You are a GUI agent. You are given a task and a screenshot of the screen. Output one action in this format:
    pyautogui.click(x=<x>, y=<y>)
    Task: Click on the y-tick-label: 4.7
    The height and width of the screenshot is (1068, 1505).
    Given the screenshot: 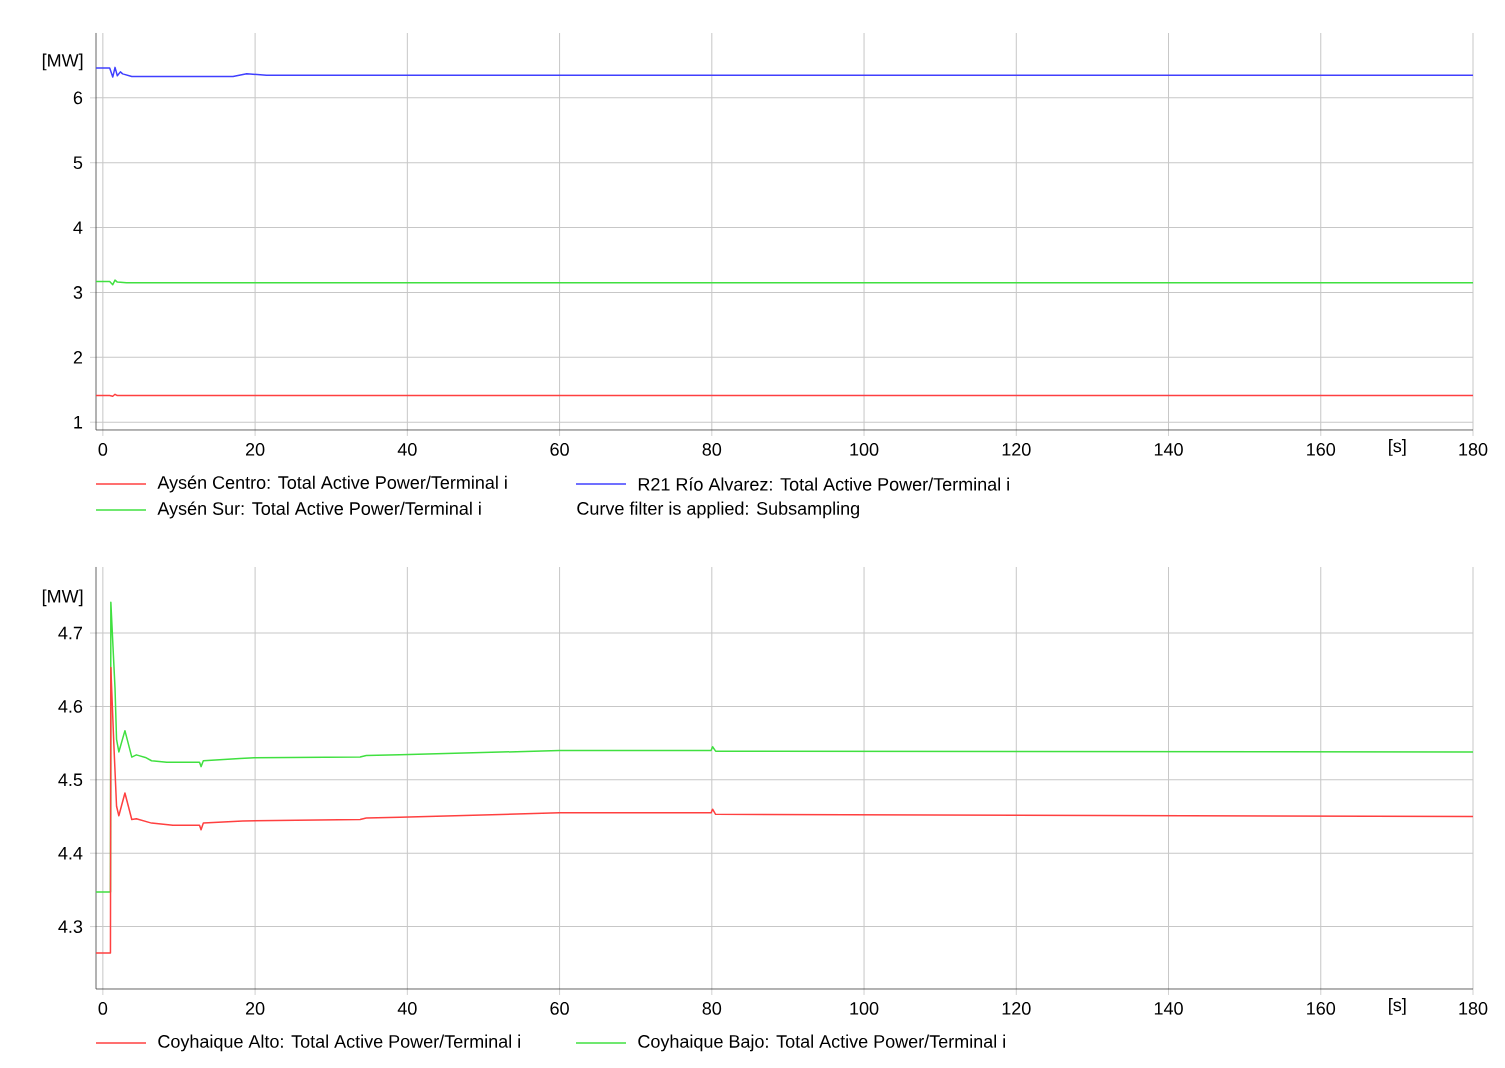 What is the action you would take?
    pyautogui.click(x=70, y=633)
    